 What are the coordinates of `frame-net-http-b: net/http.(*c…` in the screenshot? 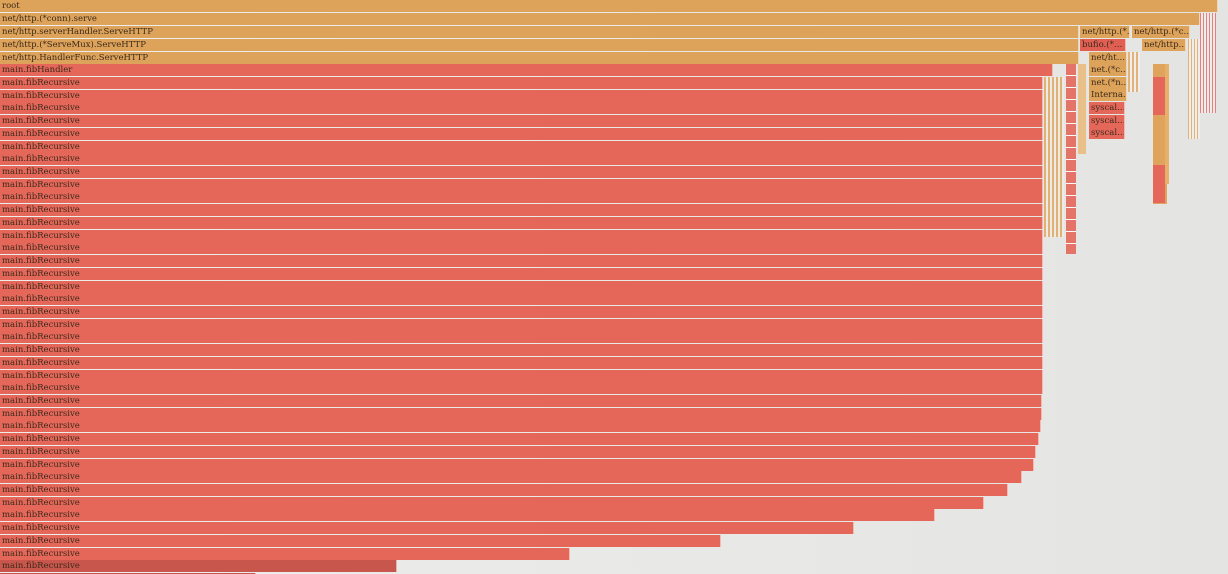 It's located at (1161, 32).